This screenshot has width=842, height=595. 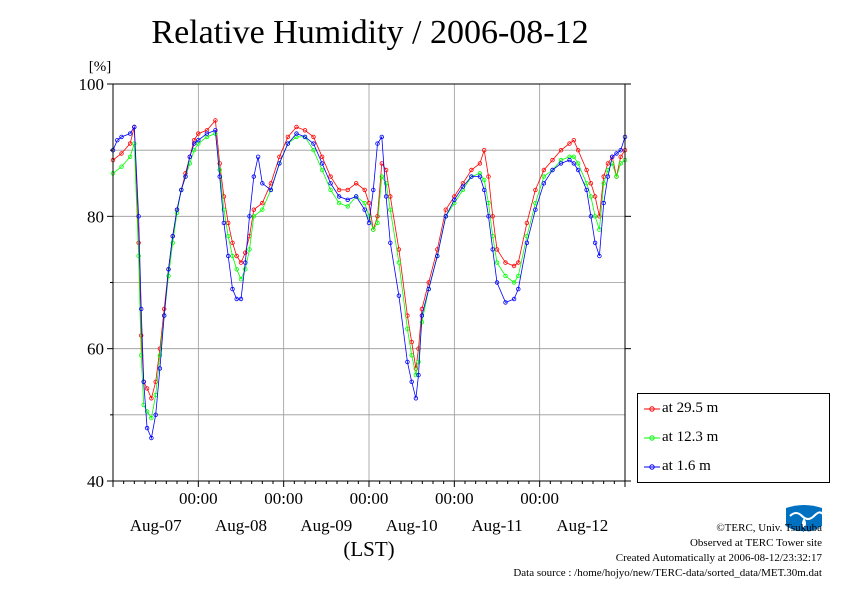 What do you see at coordinates (95, 481) in the screenshot?
I see `y-tick-label: 40` at bounding box center [95, 481].